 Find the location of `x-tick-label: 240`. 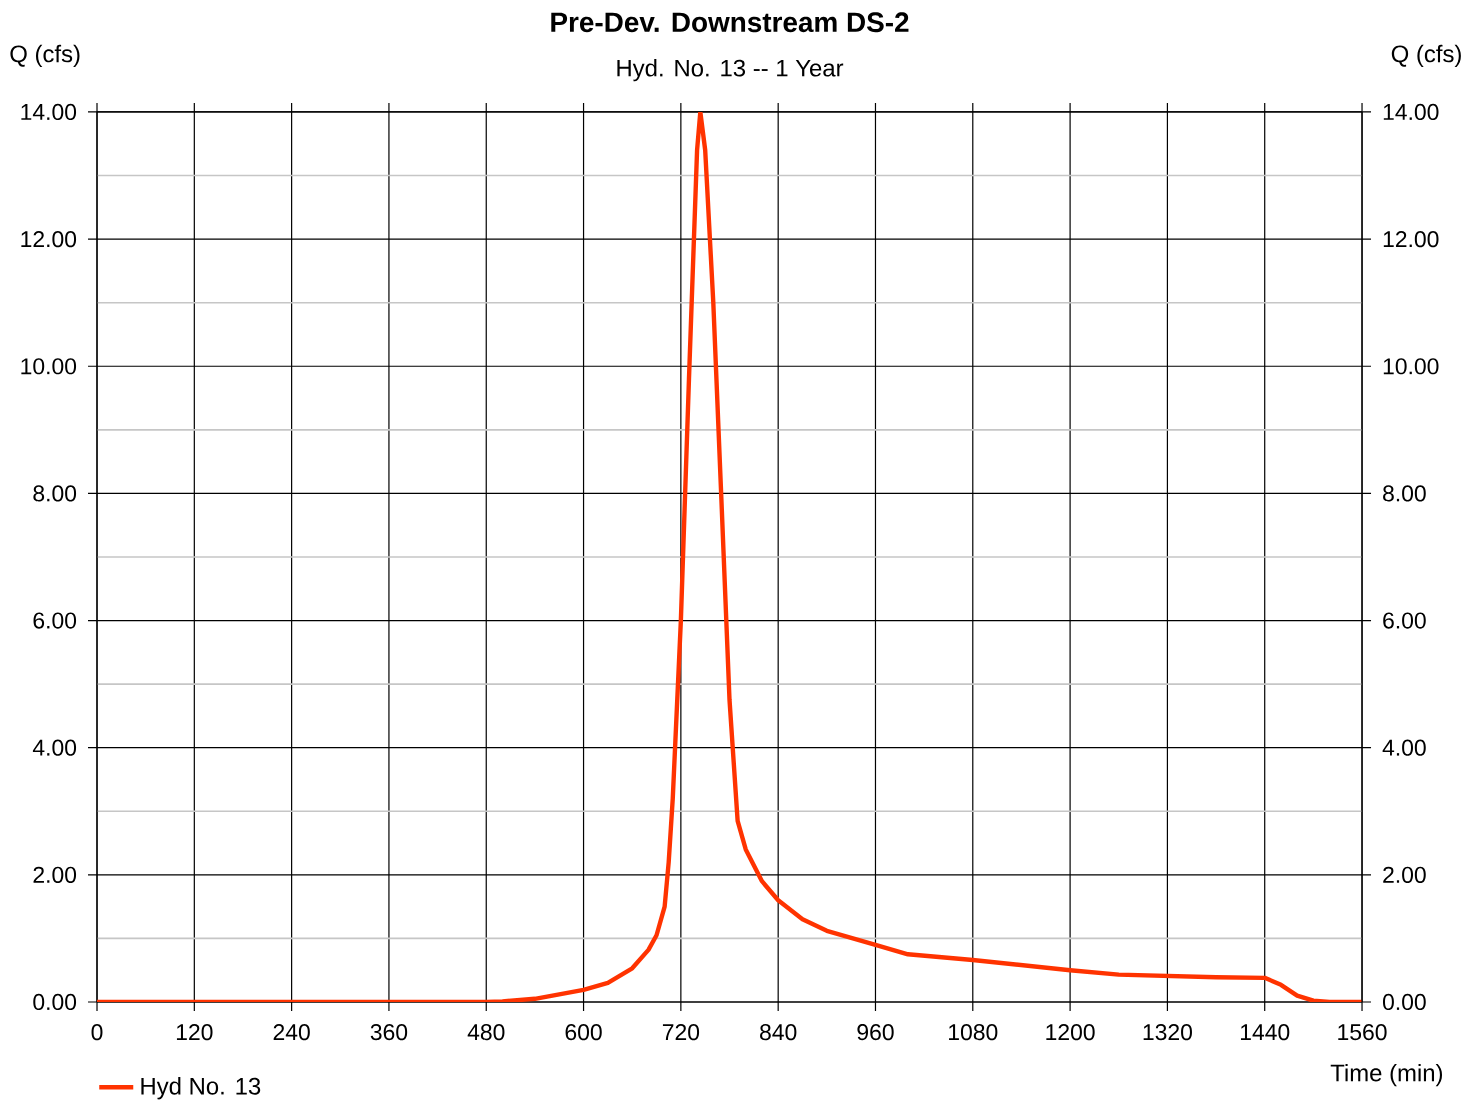

x-tick-label: 240 is located at coordinates (291, 1032).